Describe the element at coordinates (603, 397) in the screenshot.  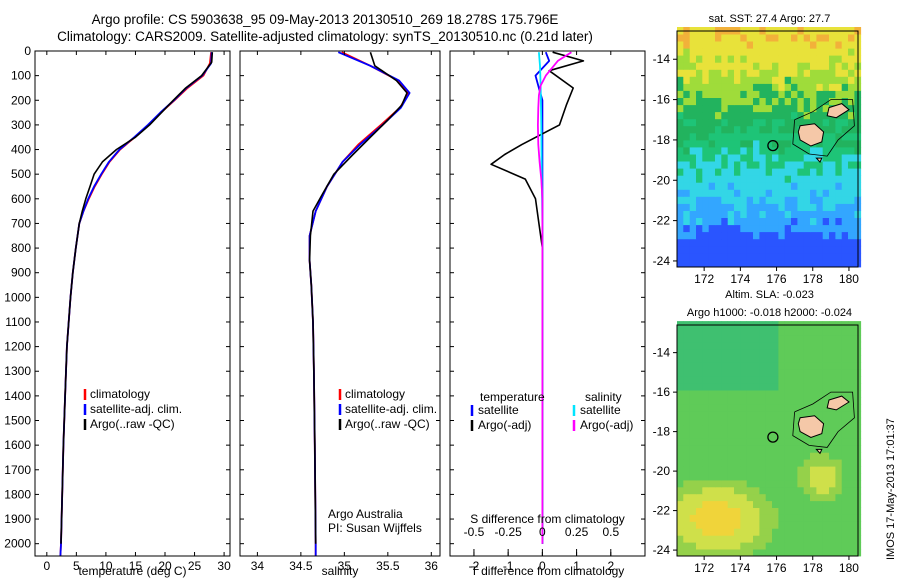
I see `legend-header: salinity` at that location.